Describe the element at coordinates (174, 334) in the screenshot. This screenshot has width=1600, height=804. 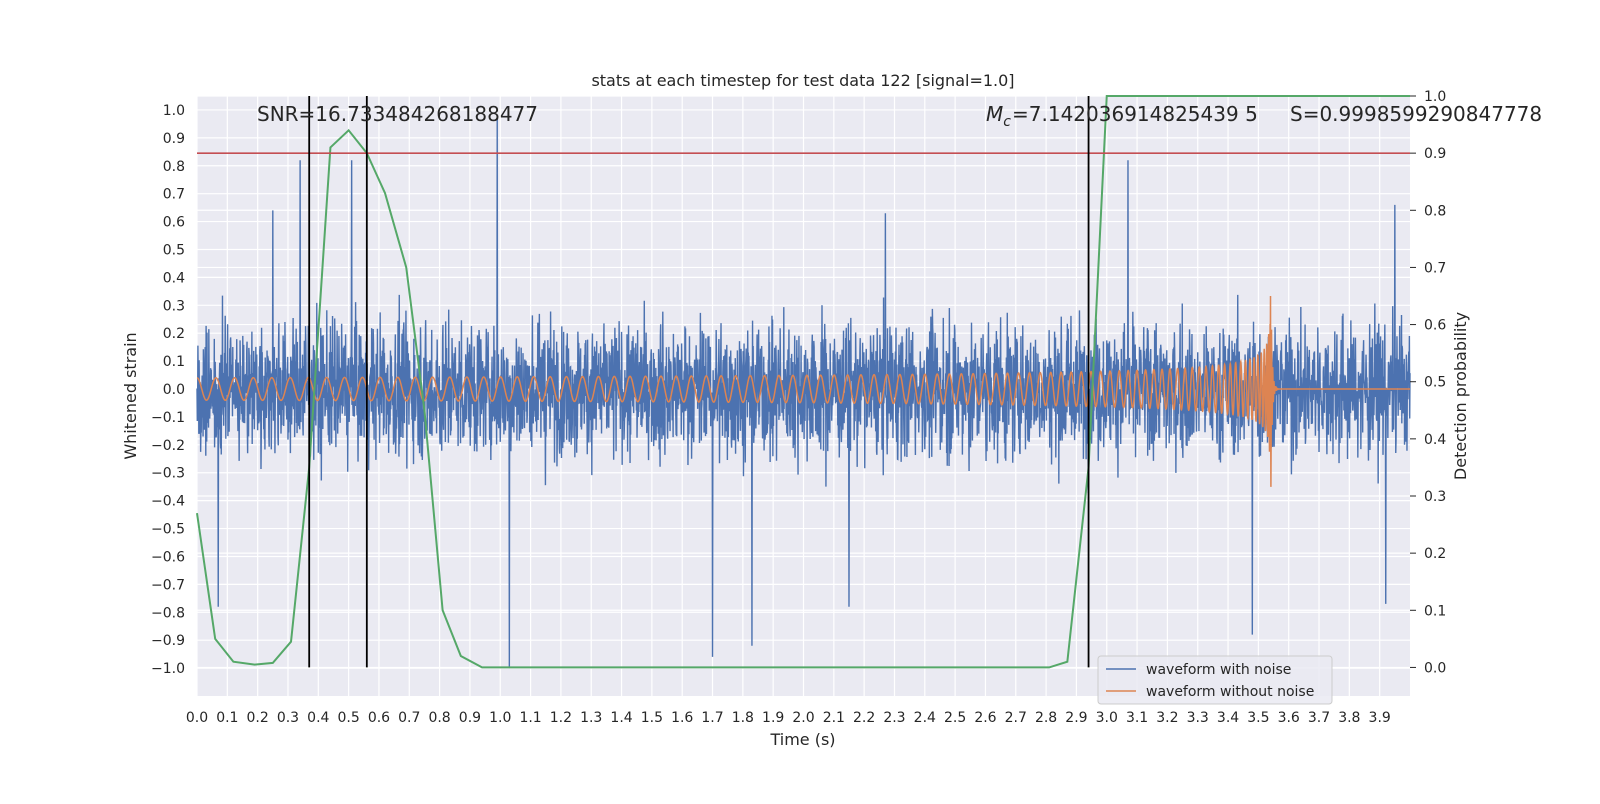
I see `y-tick-label: 0.2` at that location.